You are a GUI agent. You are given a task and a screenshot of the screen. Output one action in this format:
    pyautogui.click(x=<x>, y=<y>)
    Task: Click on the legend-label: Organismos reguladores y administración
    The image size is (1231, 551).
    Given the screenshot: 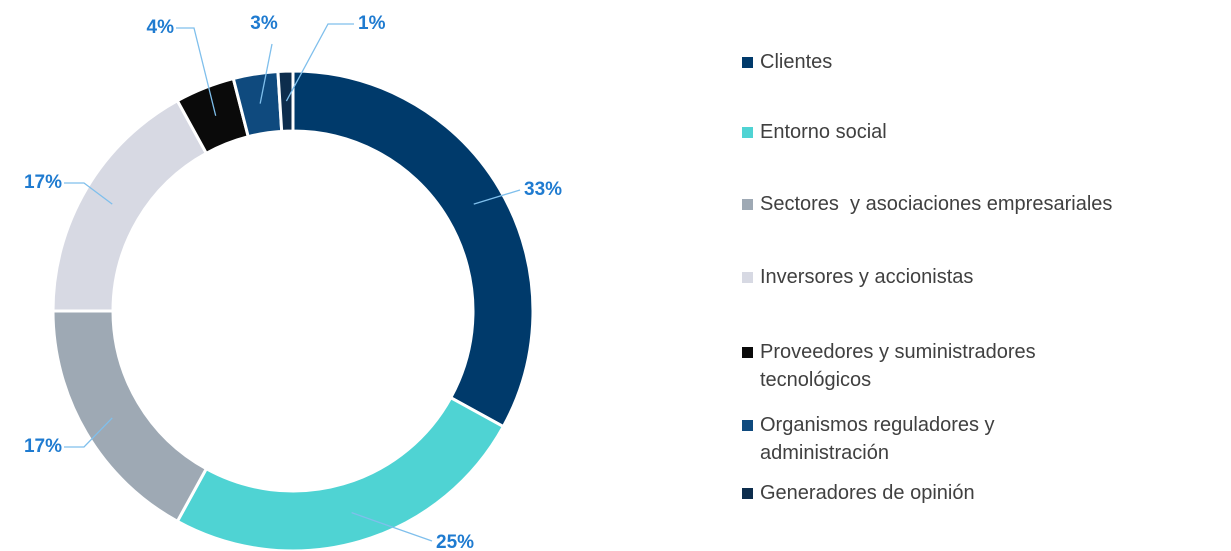 What is the action you would take?
    pyautogui.click(x=880, y=439)
    